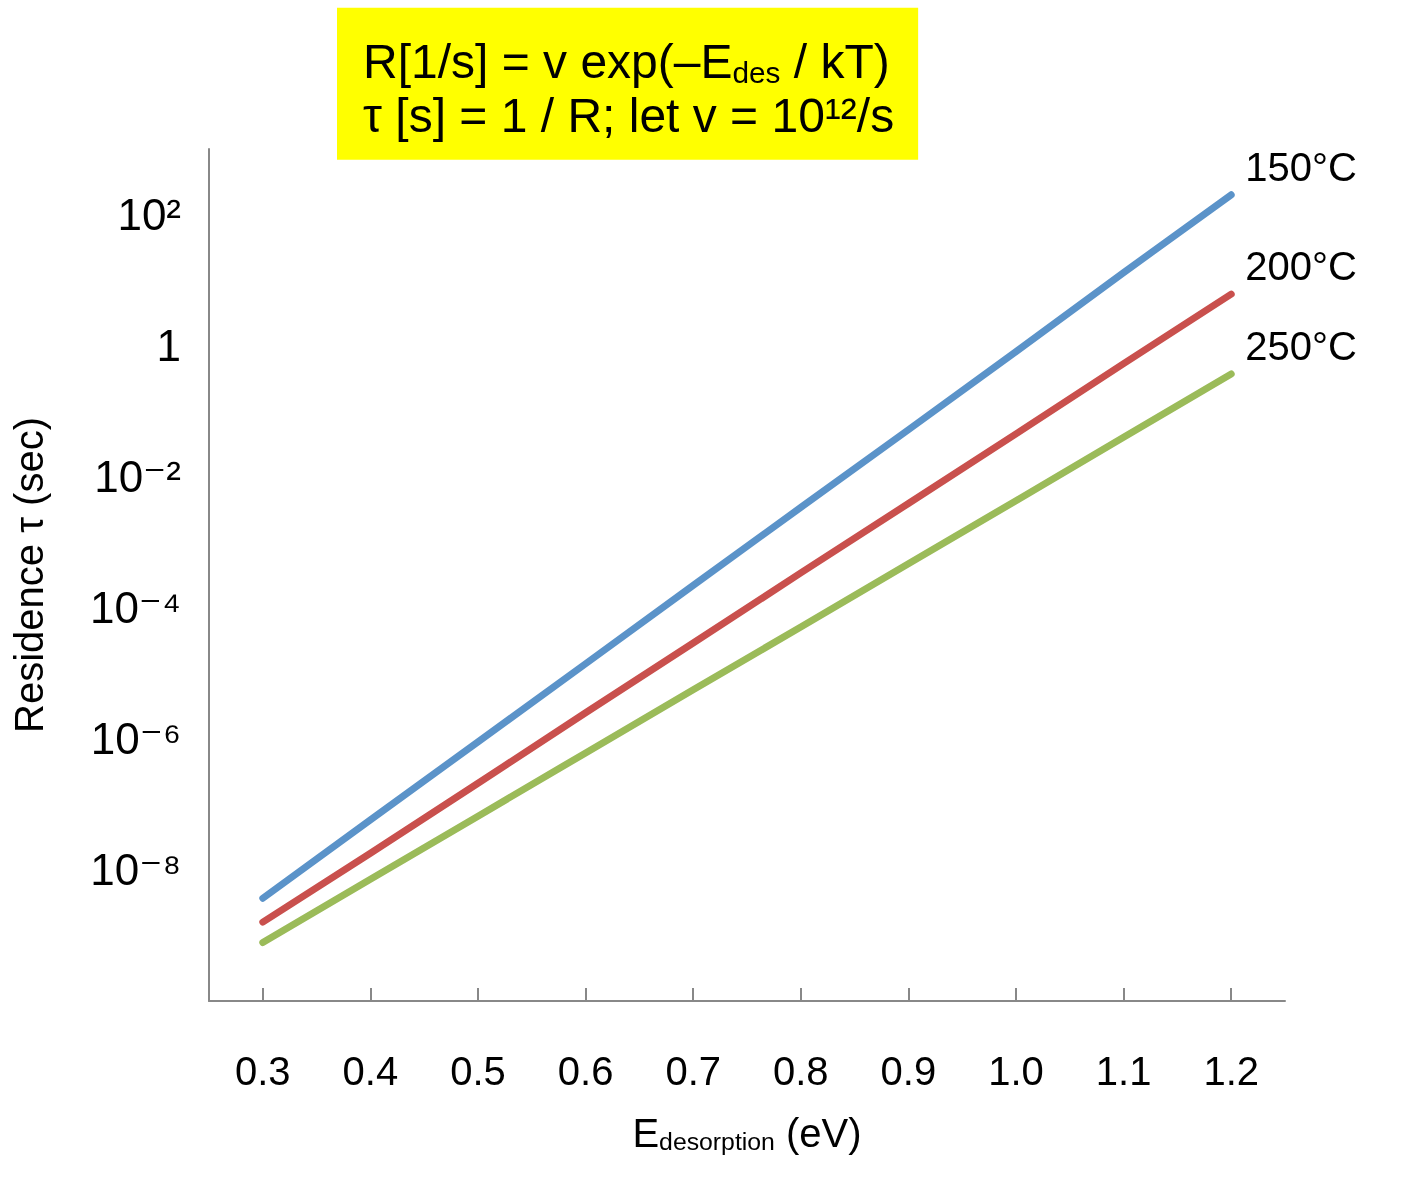  What do you see at coordinates (585, 1071) in the screenshot?
I see `x-tick-label: 0.6` at bounding box center [585, 1071].